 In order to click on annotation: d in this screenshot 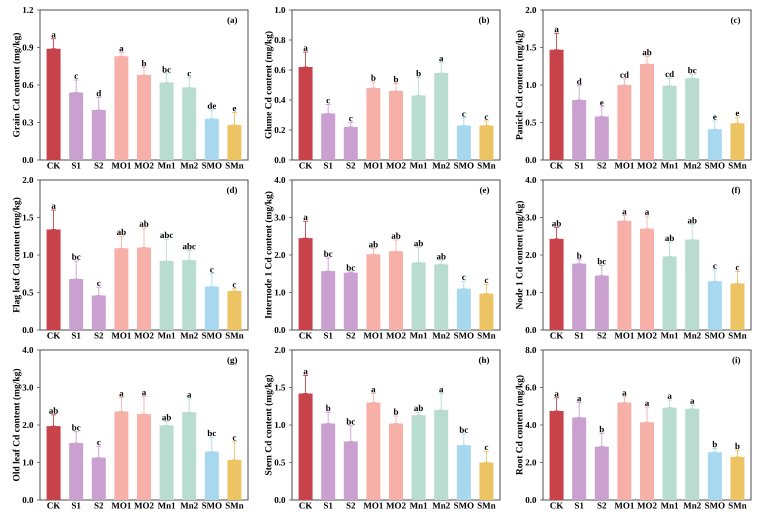, I will do `click(99, 93)`.